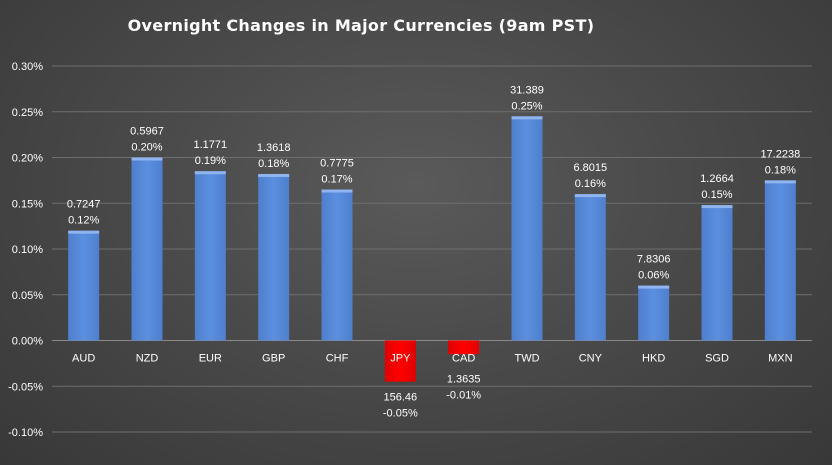 The width and height of the screenshot is (832, 465). I want to click on data-label-pct: 0.25%, so click(526, 106).